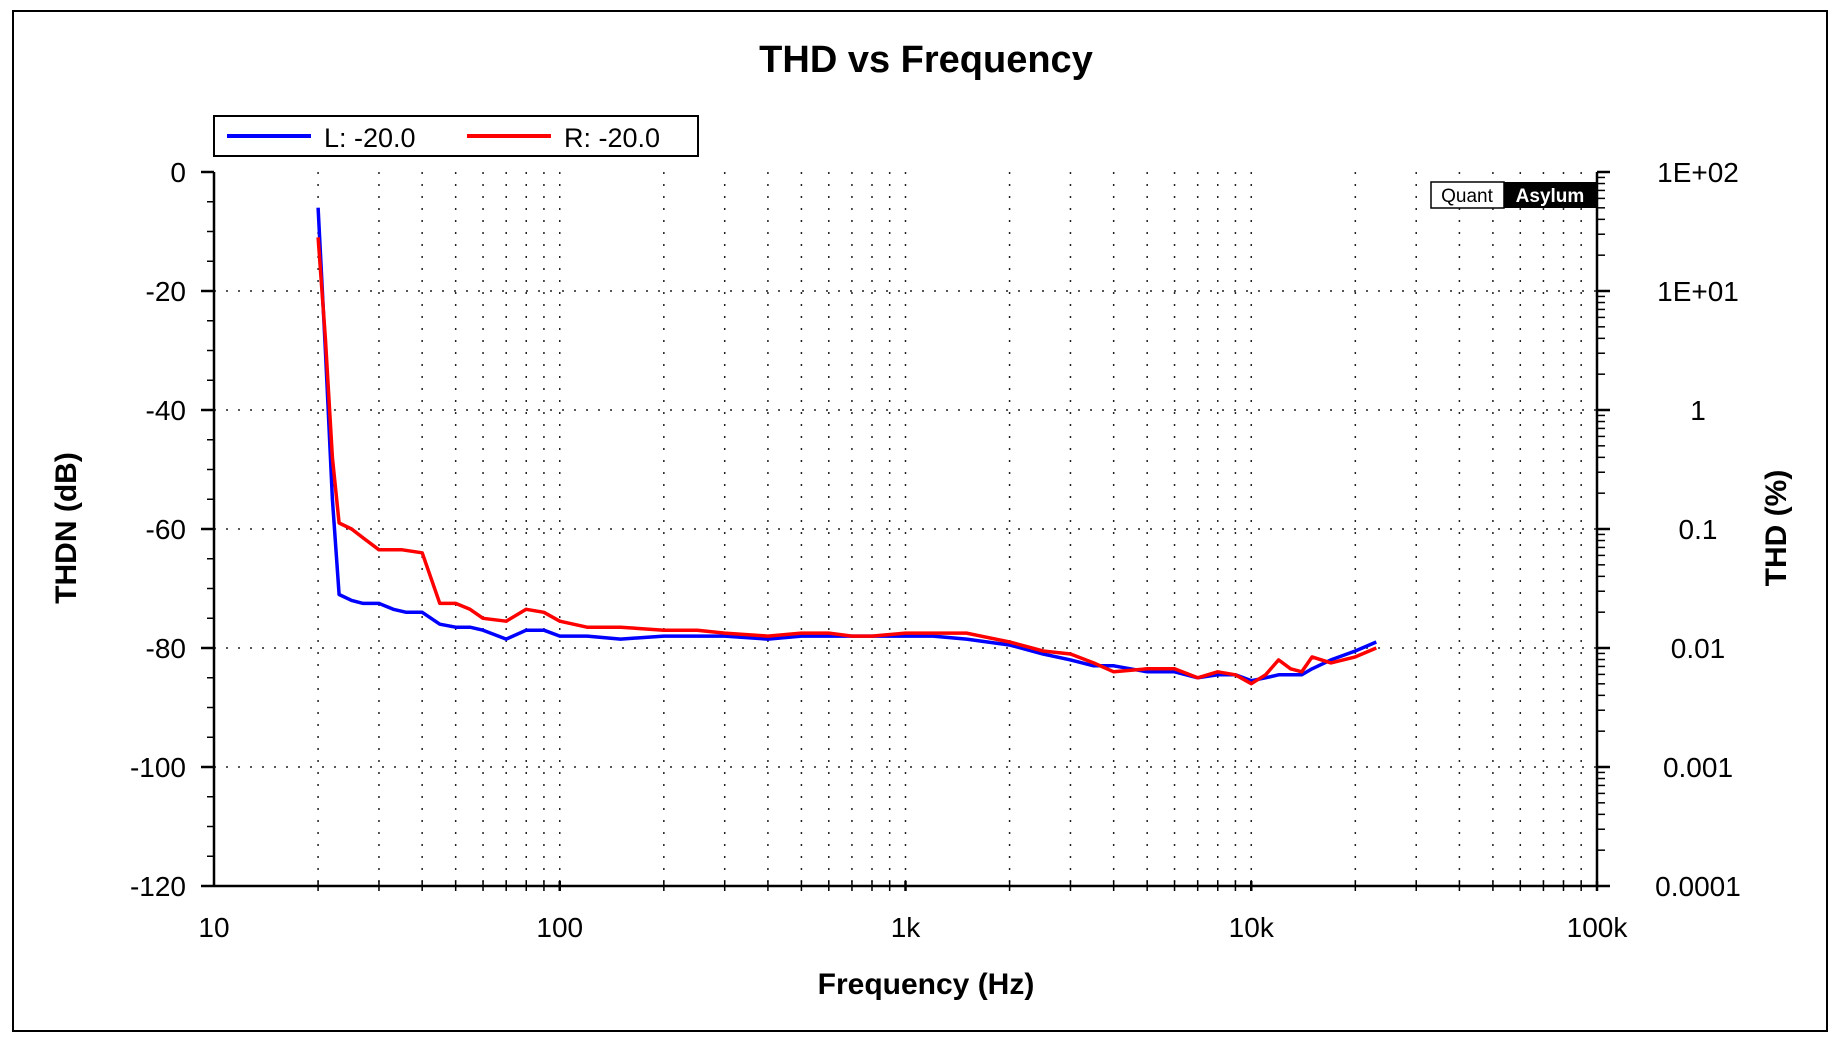 Image resolution: width=1840 pixels, height=1042 pixels. I want to click on y-tick-label: -40, so click(166, 410).